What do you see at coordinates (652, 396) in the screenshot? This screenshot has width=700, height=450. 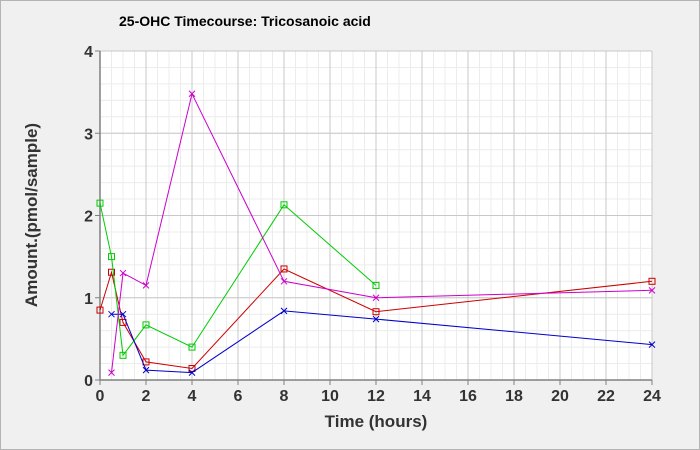 I see `x-tick-label: 24` at bounding box center [652, 396].